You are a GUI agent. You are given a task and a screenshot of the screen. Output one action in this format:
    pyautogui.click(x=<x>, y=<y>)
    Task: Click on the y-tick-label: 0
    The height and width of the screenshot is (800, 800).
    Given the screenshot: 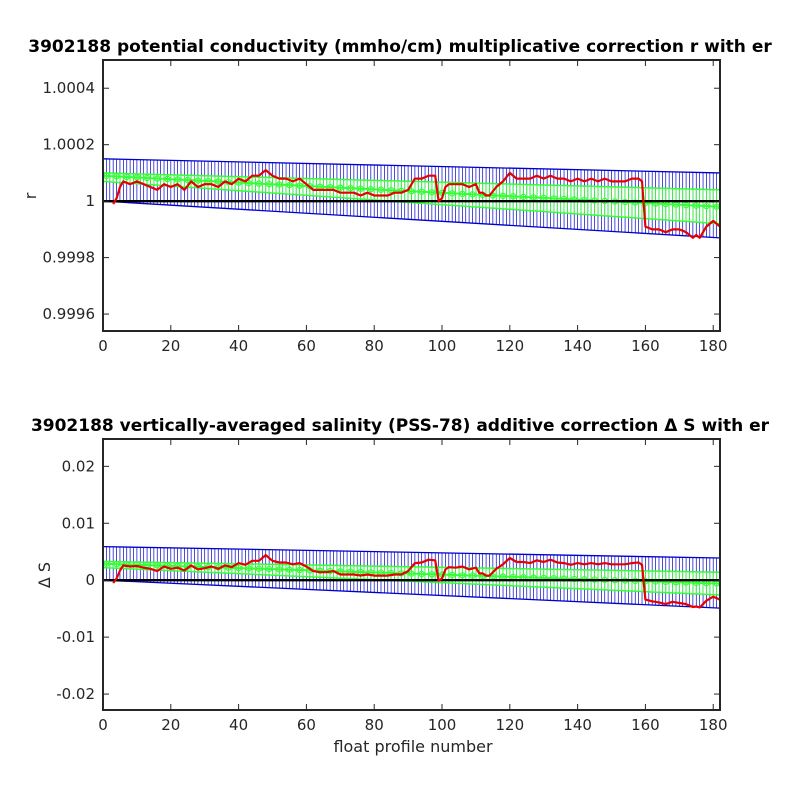 What is the action you would take?
    pyautogui.click(x=90, y=580)
    